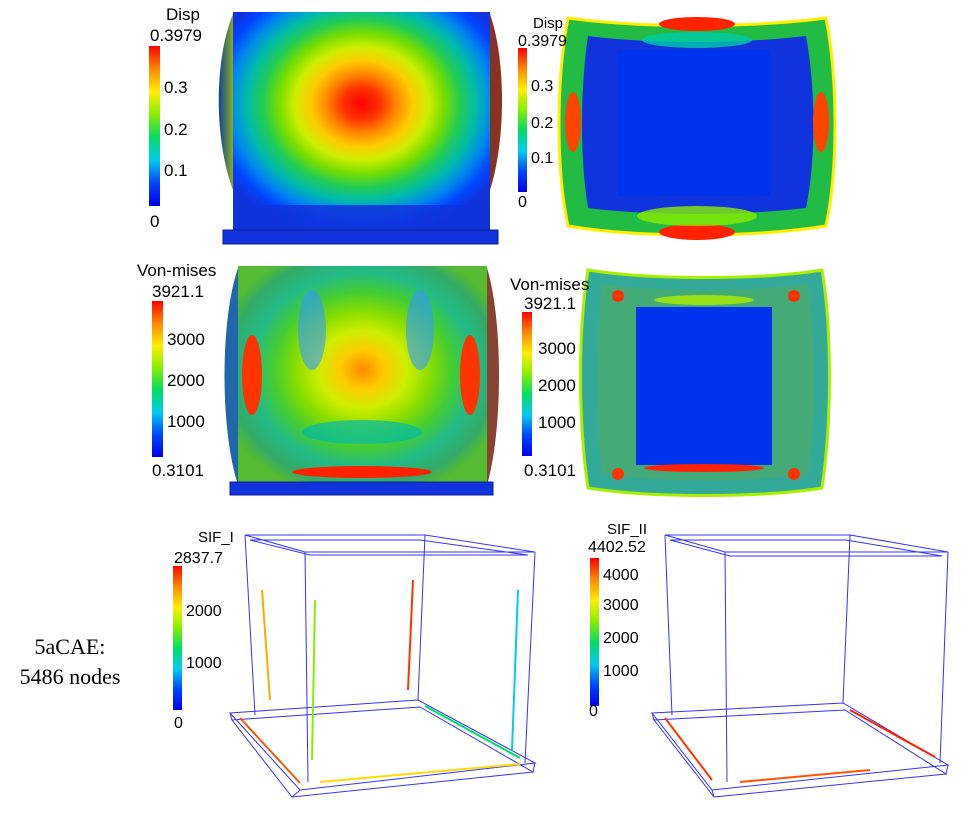 The image size is (961, 814). What do you see at coordinates (800, 666) in the screenshot?
I see `sif2-wireframe` at bounding box center [800, 666].